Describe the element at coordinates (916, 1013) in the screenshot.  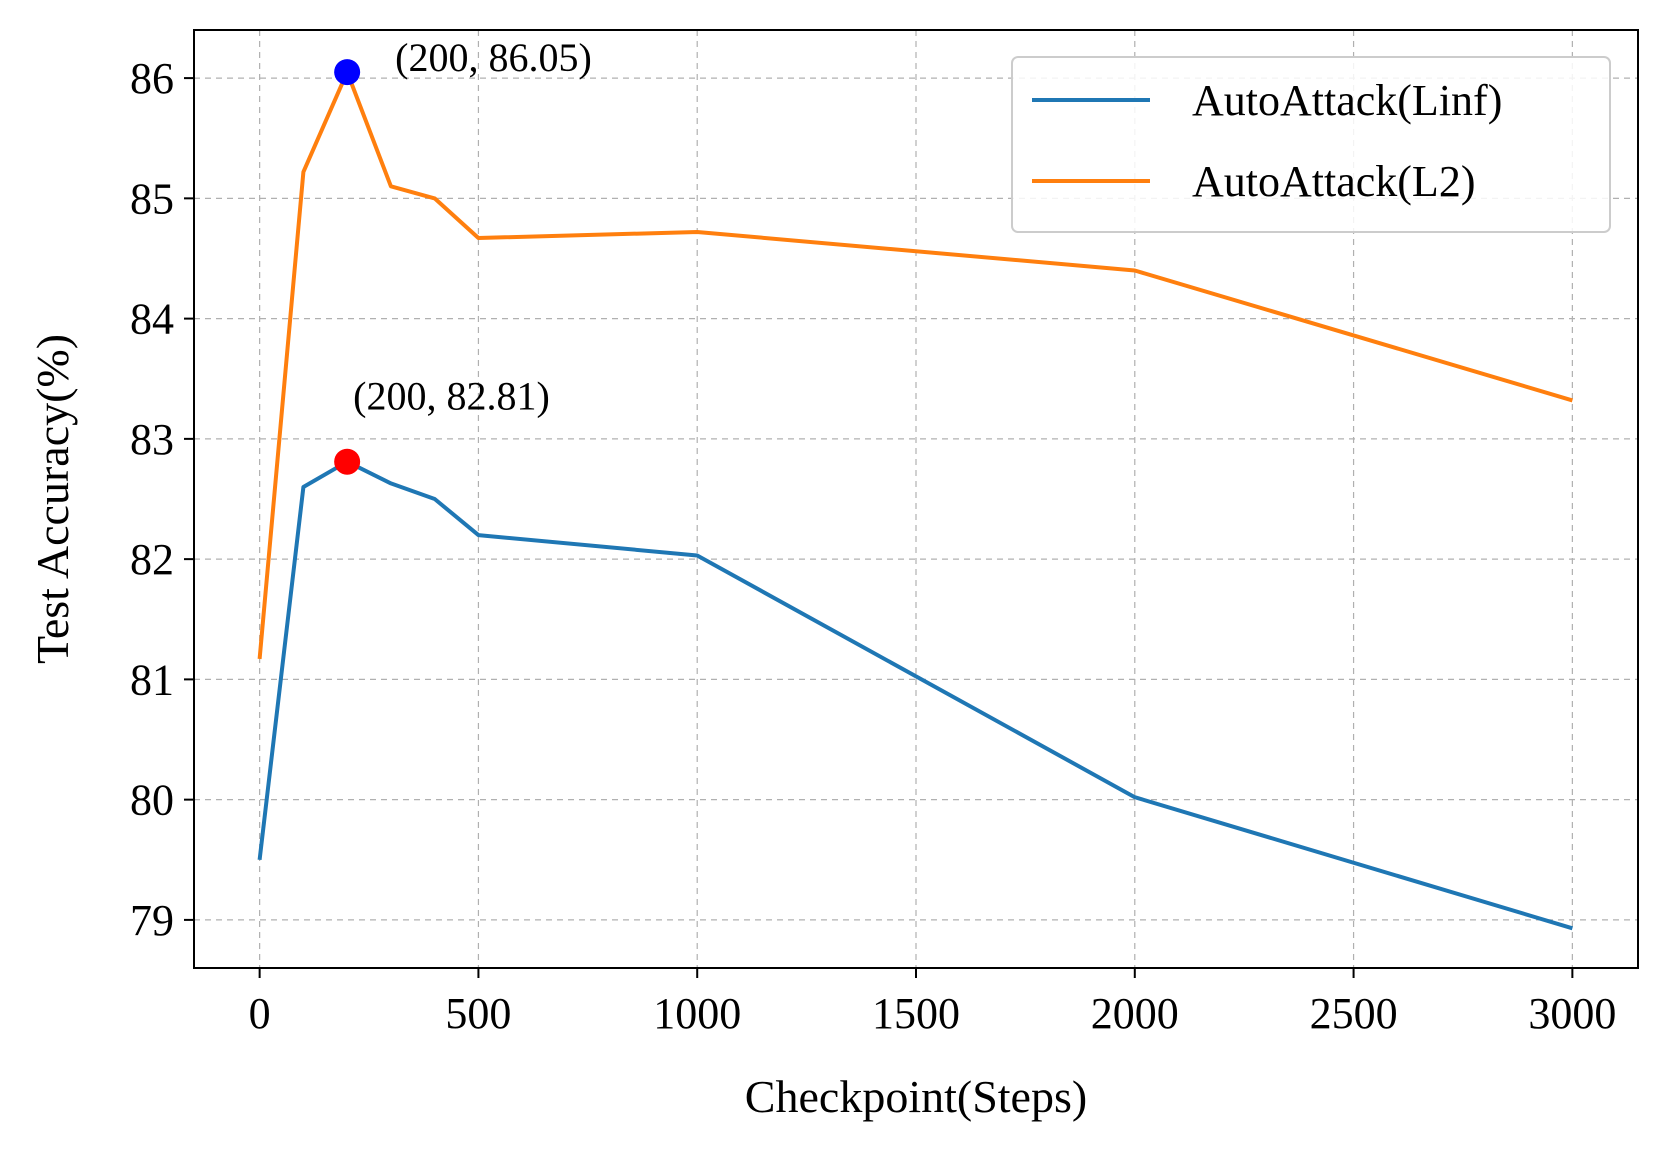
I see `x-tick-label: 1500` at that location.